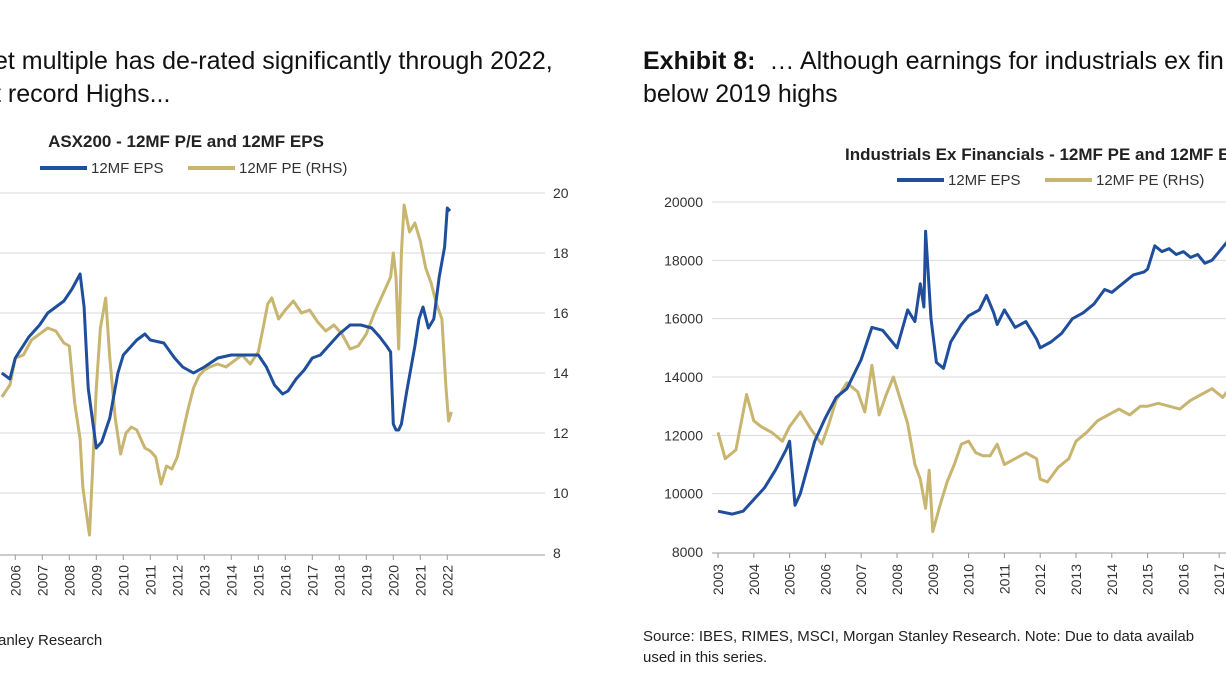 The image size is (1226, 690). Describe the element at coordinates (258, 580) in the screenshot. I see `left-x-tick-label: 2015` at that location.